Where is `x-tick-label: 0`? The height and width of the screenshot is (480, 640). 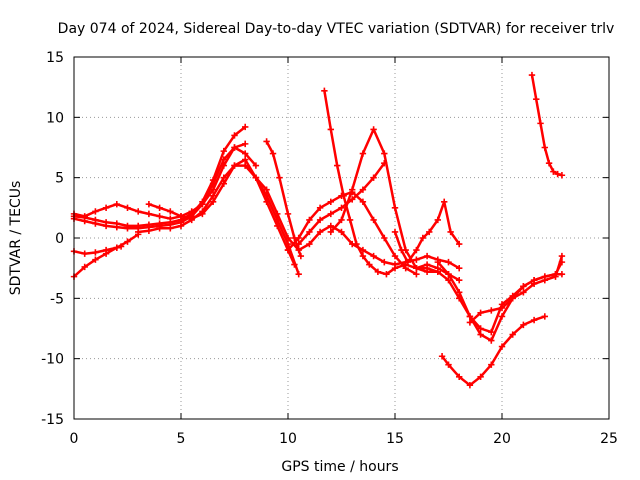
x-tick-label: 0 is located at coordinates (74, 439).